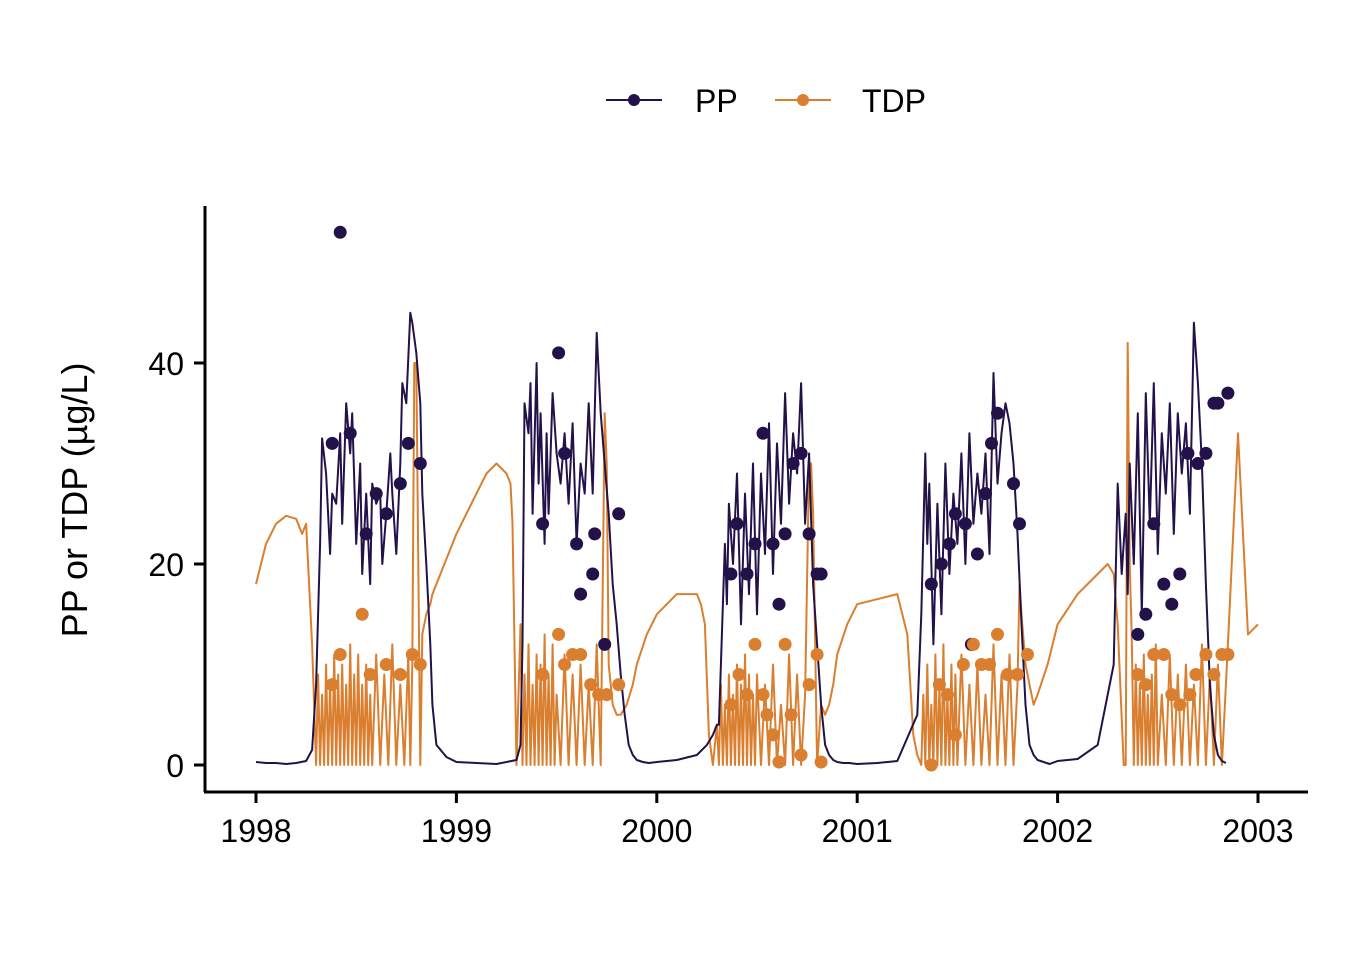 This screenshot has height=975, width=1350. I want to click on y-tick-label: 40, so click(166, 364).